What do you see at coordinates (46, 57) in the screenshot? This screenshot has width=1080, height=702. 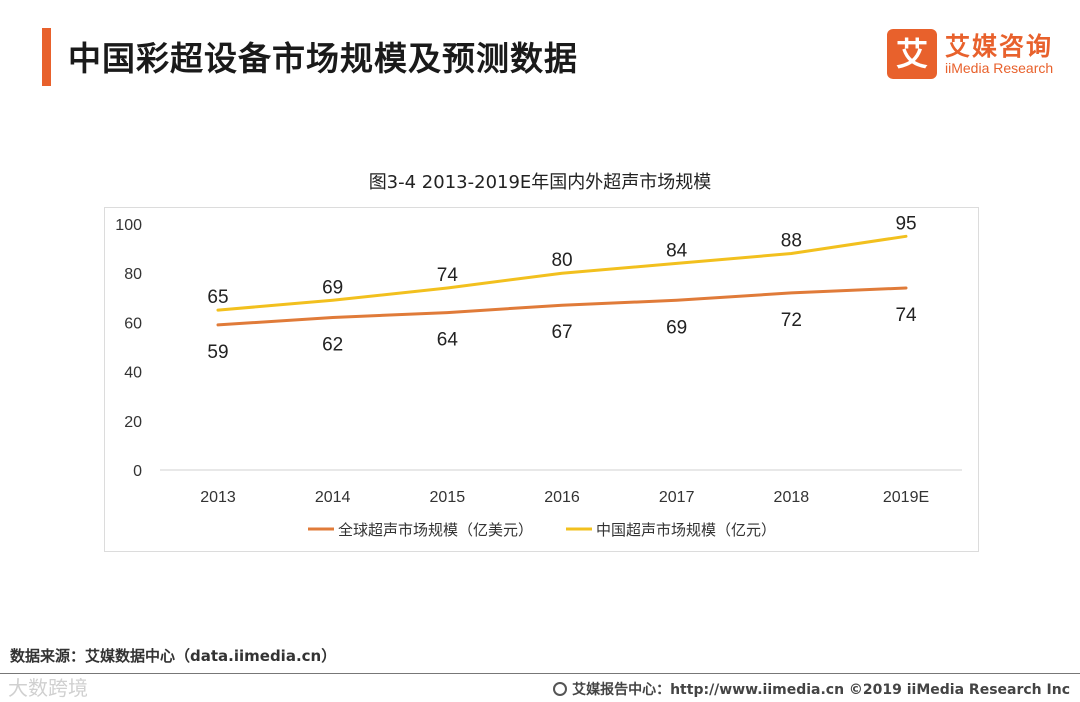 I see `title-accent-bar` at bounding box center [46, 57].